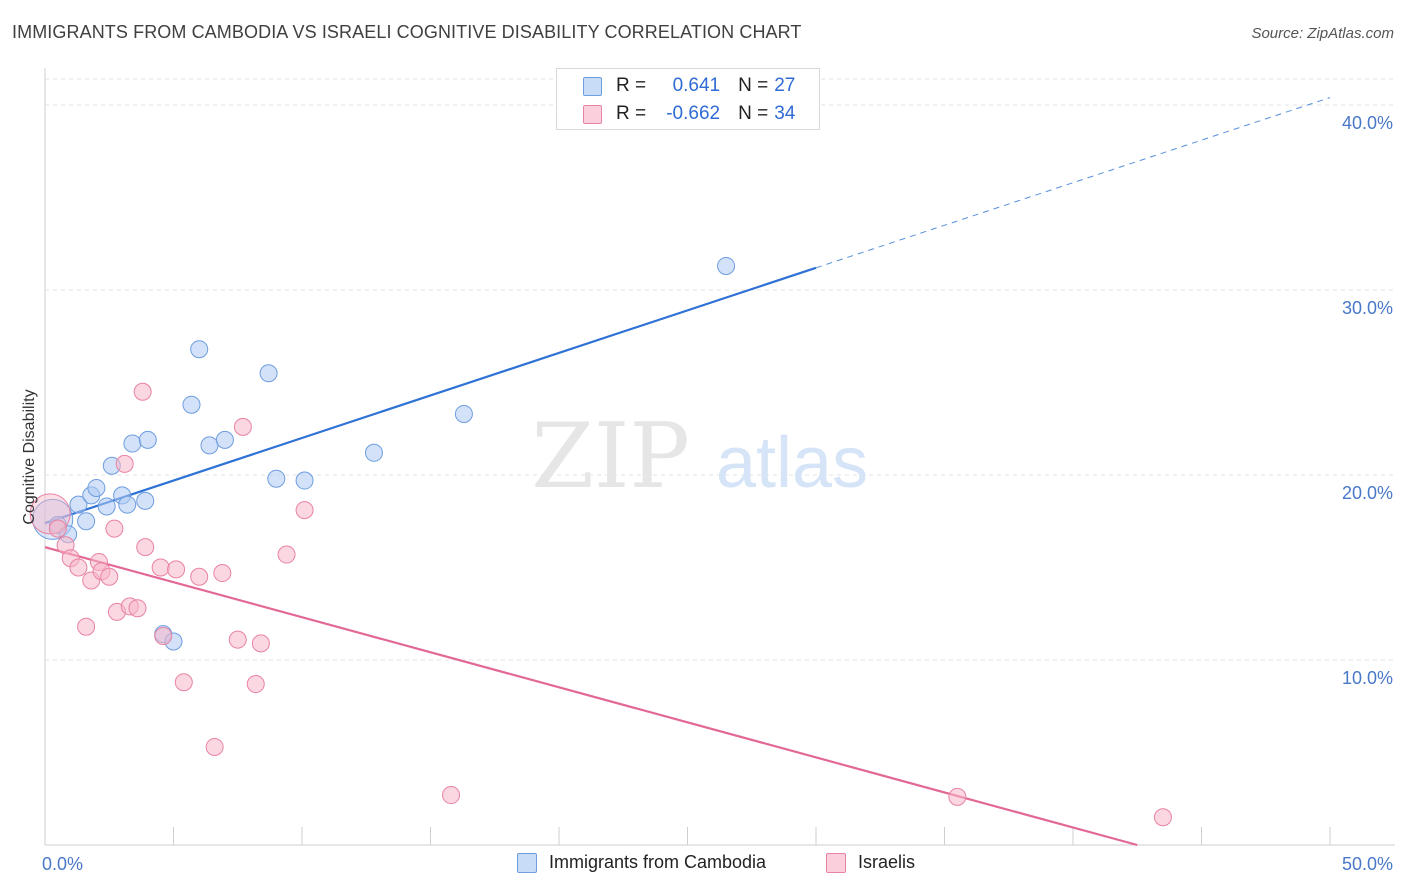 Image resolution: width=1406 pixels, height=892 pixels. I want to click on legend-item-israelis: Israelis, so click(870, 862).